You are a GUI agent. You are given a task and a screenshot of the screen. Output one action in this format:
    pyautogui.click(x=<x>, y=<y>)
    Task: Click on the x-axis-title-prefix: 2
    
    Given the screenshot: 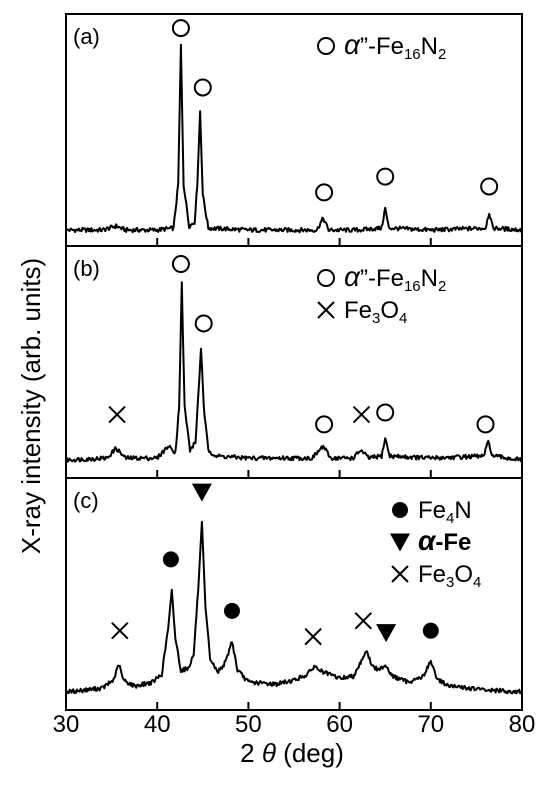 What is the action you would take?
    pyautogui.click(x=247, y=753)
    